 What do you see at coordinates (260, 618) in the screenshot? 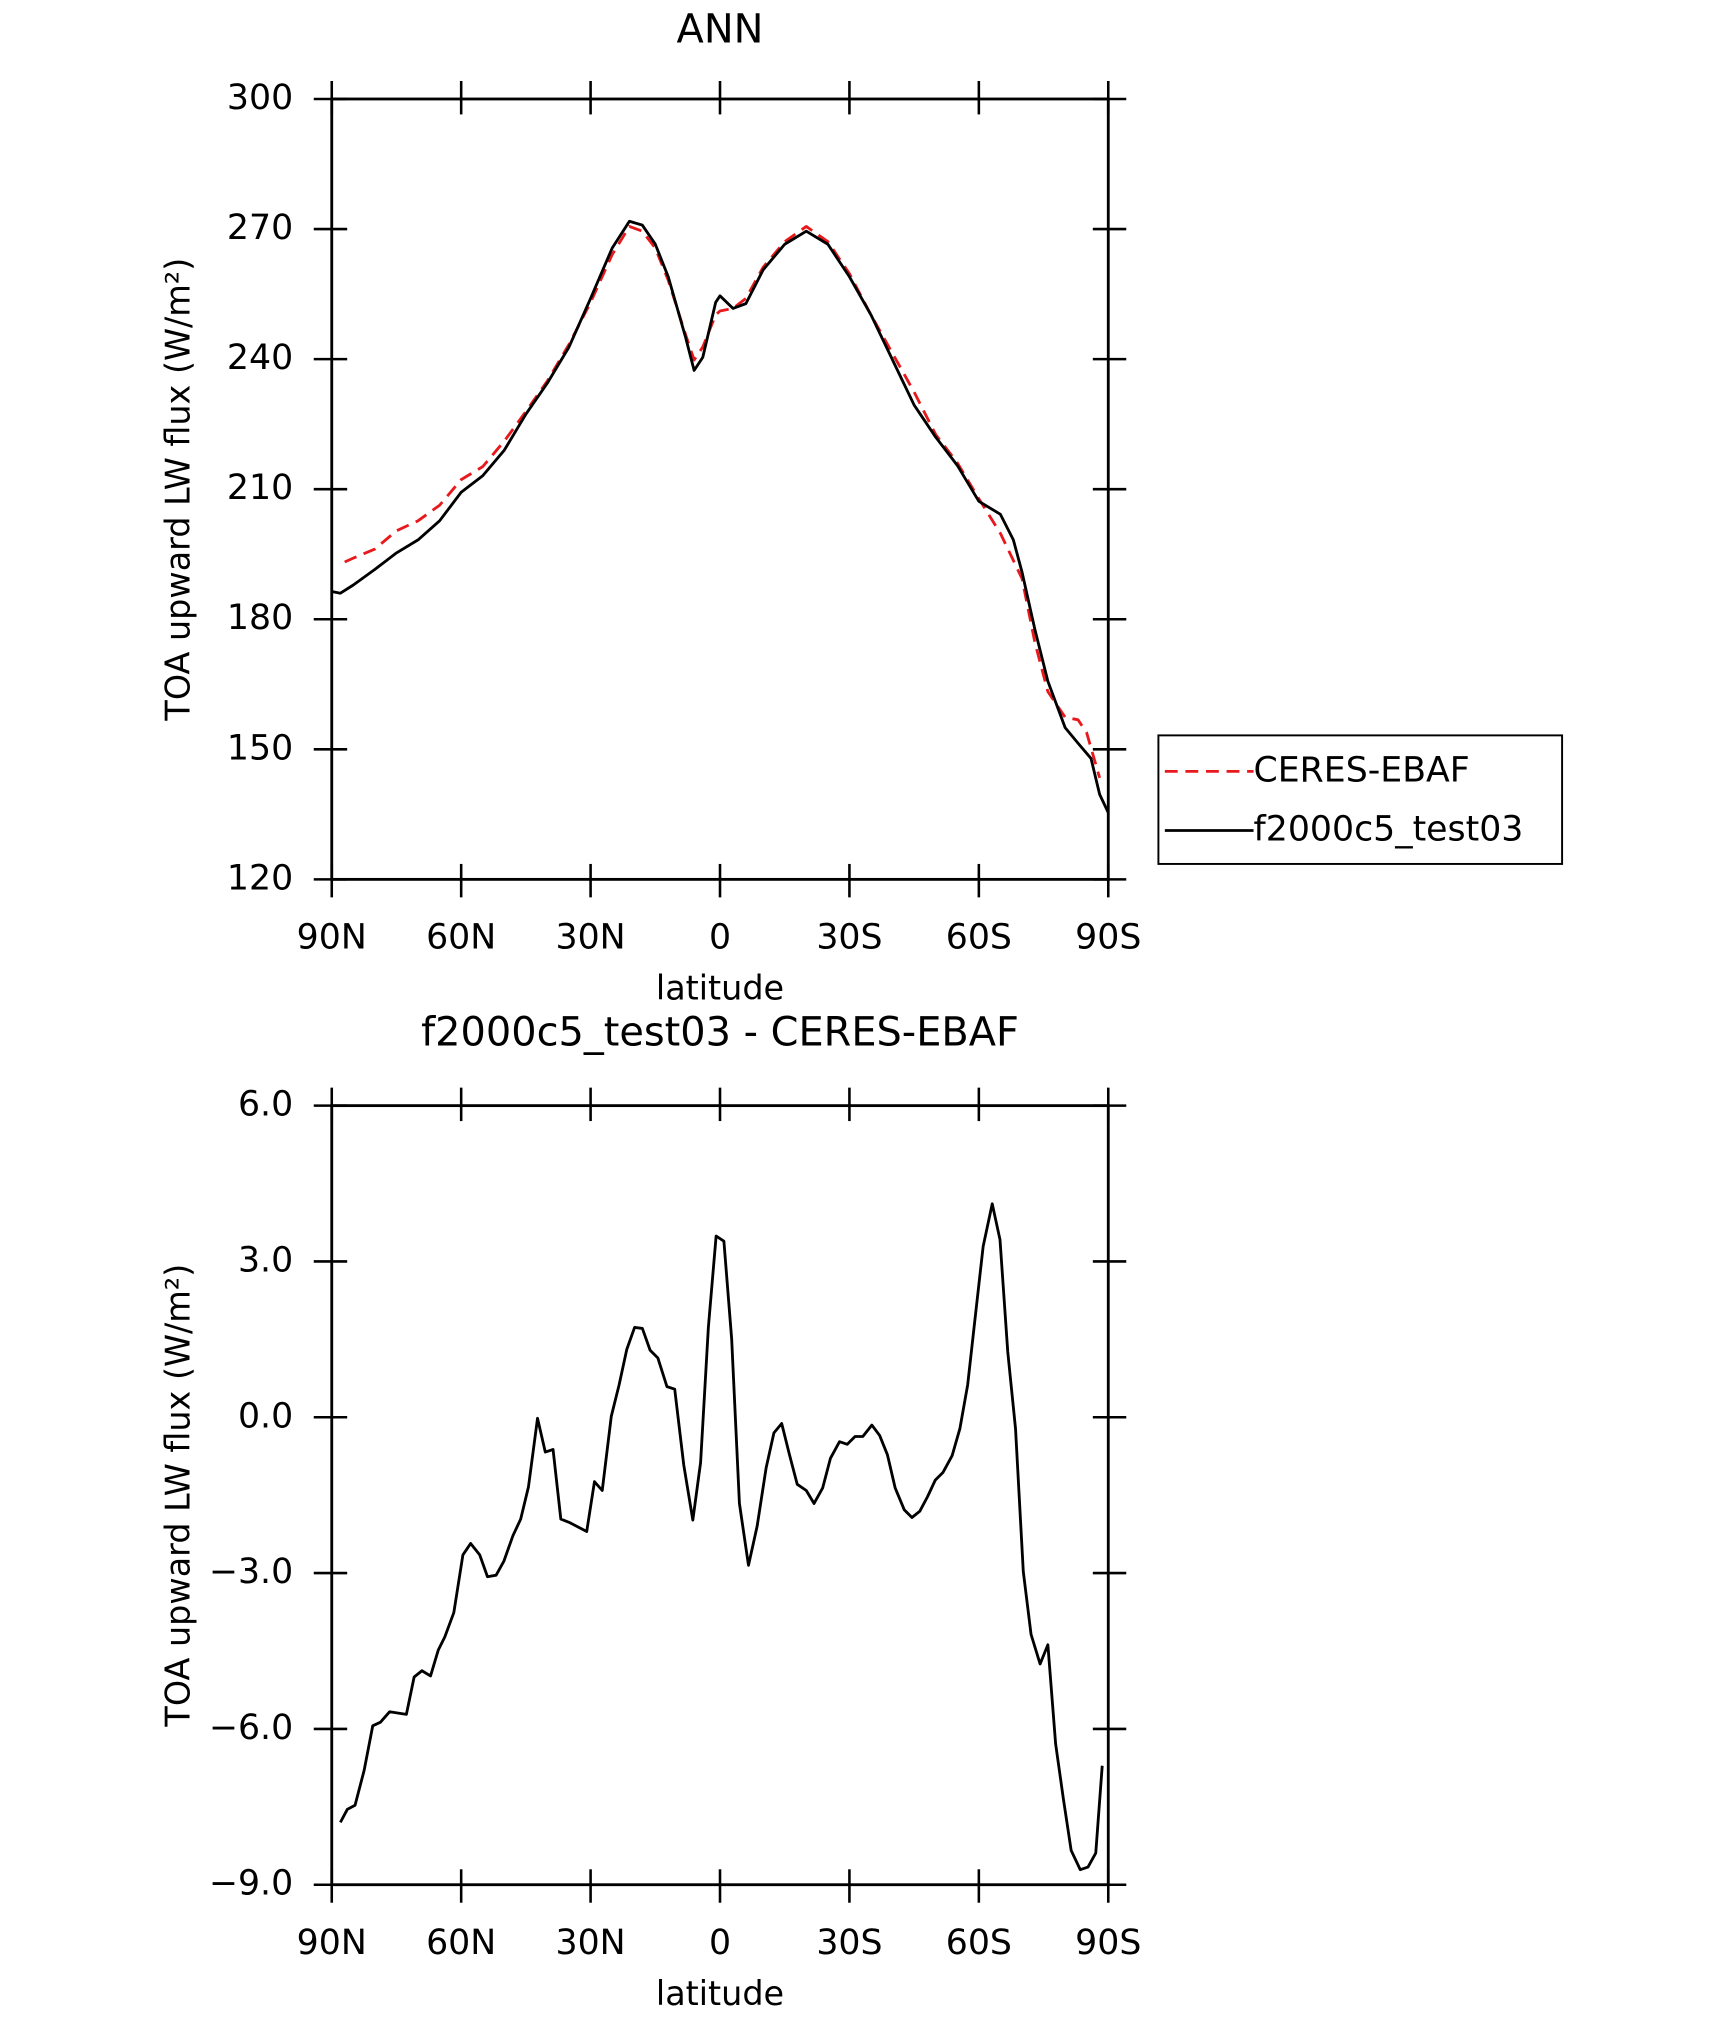
I see `y-tick-label: 180` at bounding box center [260, 618].